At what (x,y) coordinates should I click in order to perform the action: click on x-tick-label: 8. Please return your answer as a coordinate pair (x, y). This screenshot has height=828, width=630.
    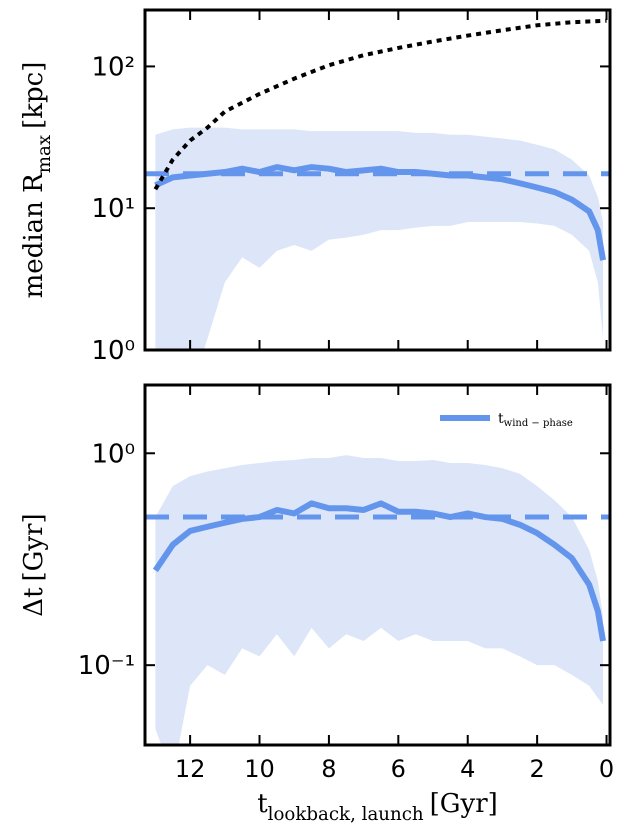
    Looking at the image, I should click on (328, 769).